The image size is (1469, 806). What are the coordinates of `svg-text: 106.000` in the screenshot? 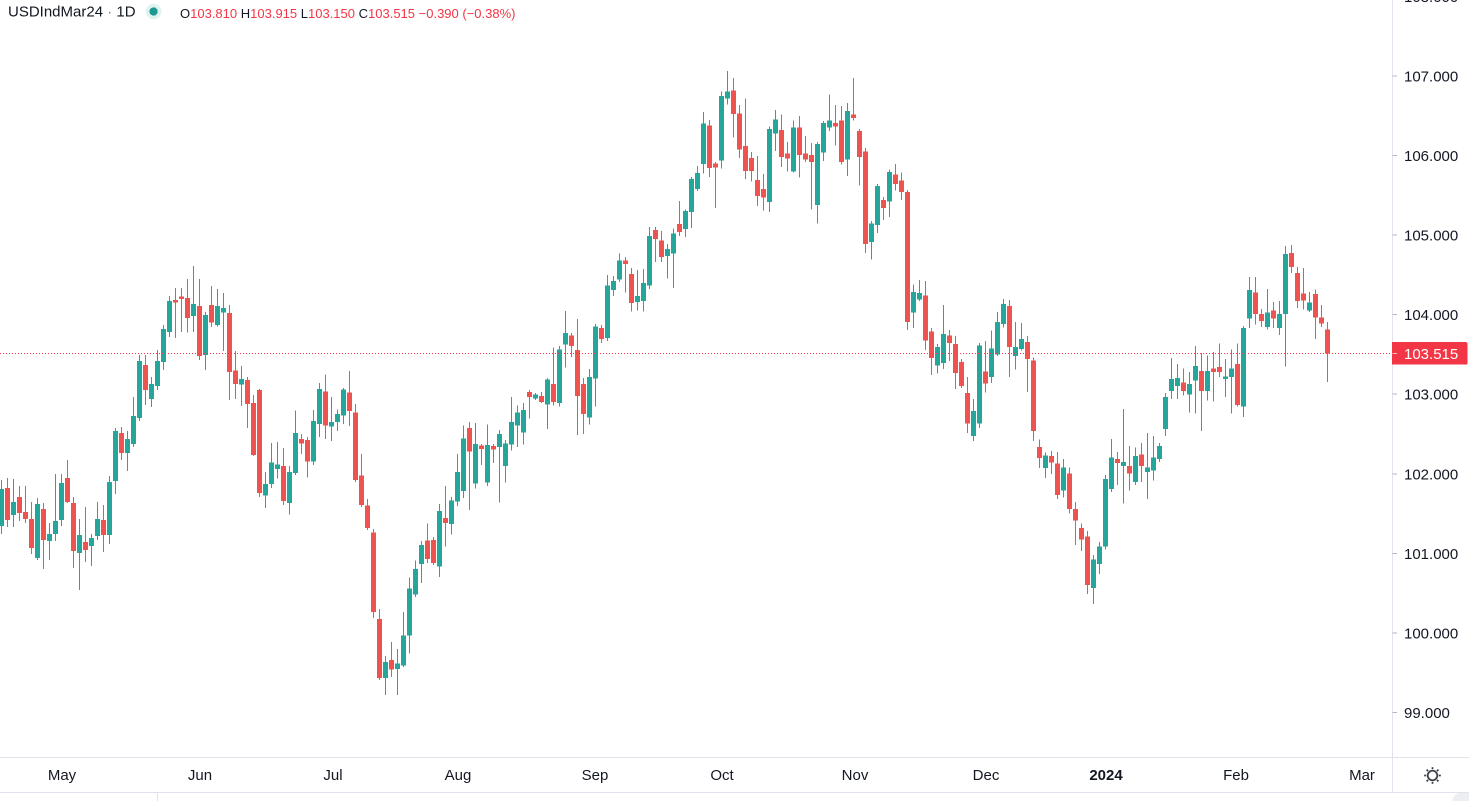 It's located at (1431, 156).